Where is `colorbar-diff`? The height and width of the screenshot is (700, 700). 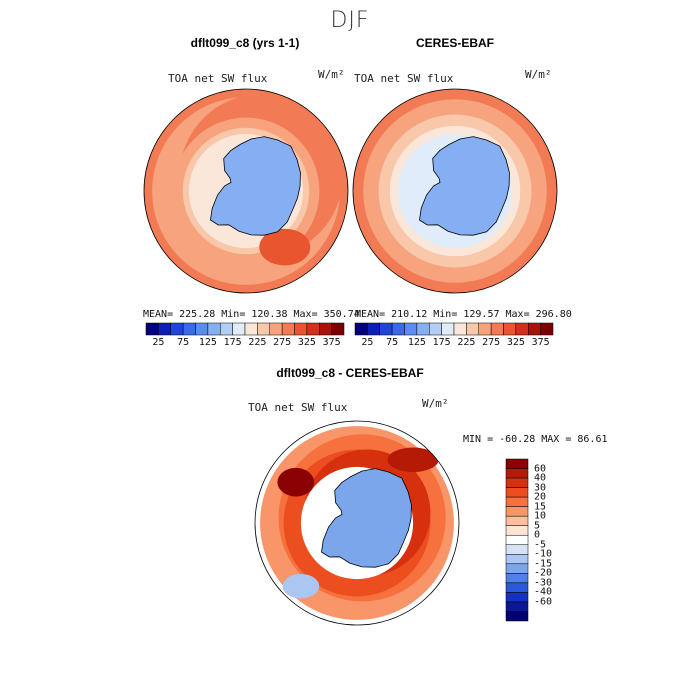 colorbar-diff is located at coordinates (517, 540).